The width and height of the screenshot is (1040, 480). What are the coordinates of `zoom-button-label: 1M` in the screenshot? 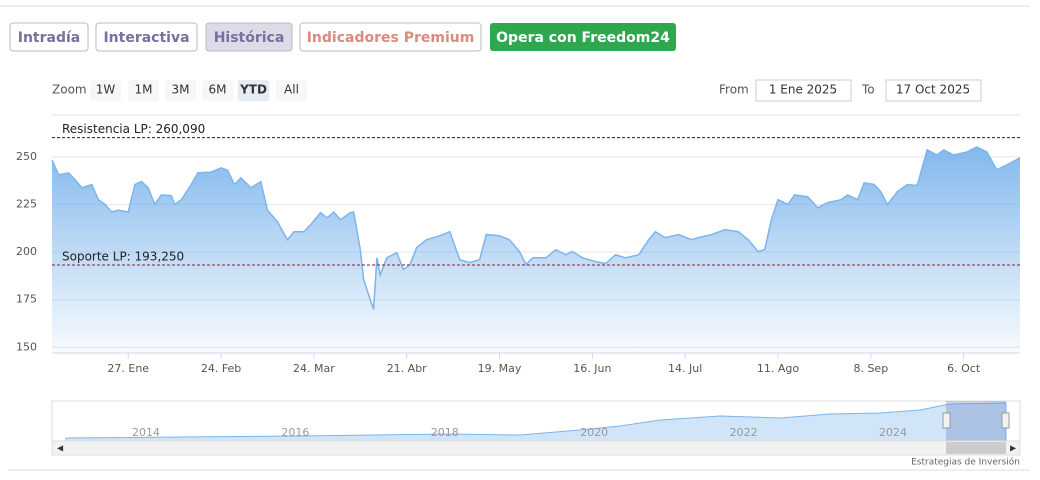 It's located at (144, 90).